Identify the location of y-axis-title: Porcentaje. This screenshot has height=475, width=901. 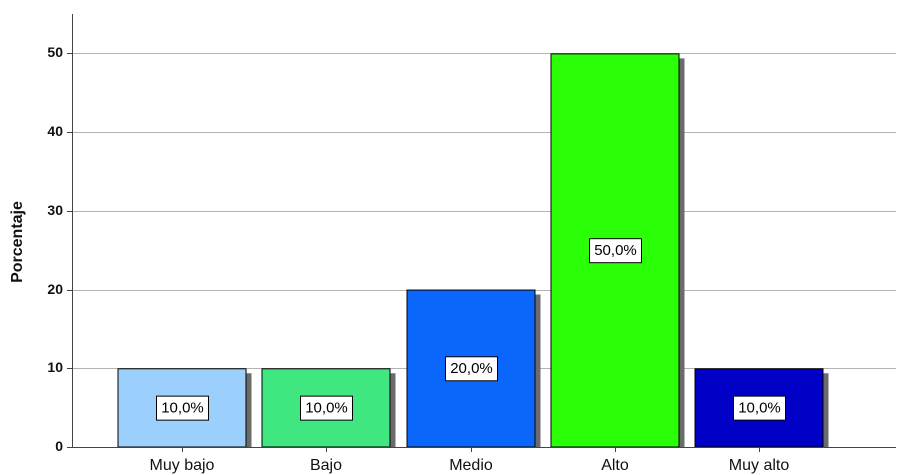
(17, 242).